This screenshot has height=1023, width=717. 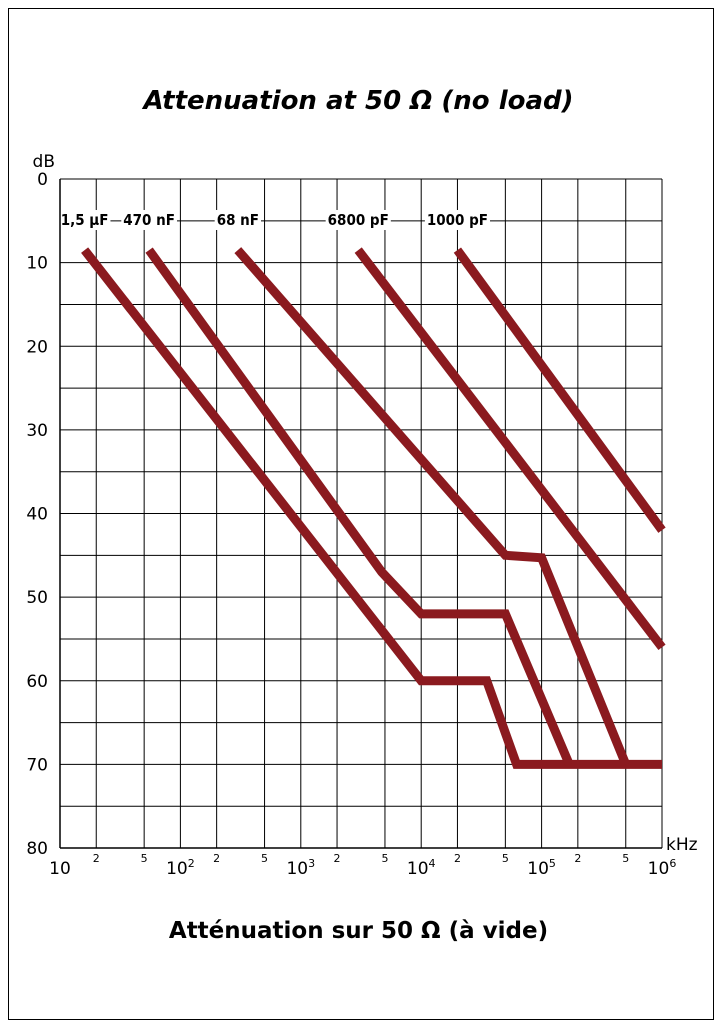 What do you see at coordinates (37, 682) in the screenshot?
I see `y-tick-label: 60` at bounding box center [37, 682].